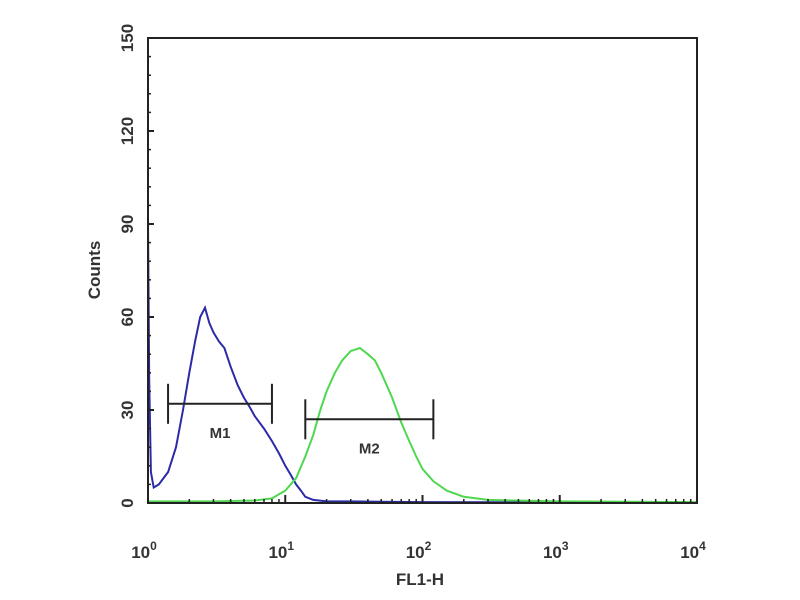 The width and height of the screenshot is (800, 600). Describe the element at coordinates (144, 550) in the screenshot. I see `x-tick-label: 10⁰` at that location.